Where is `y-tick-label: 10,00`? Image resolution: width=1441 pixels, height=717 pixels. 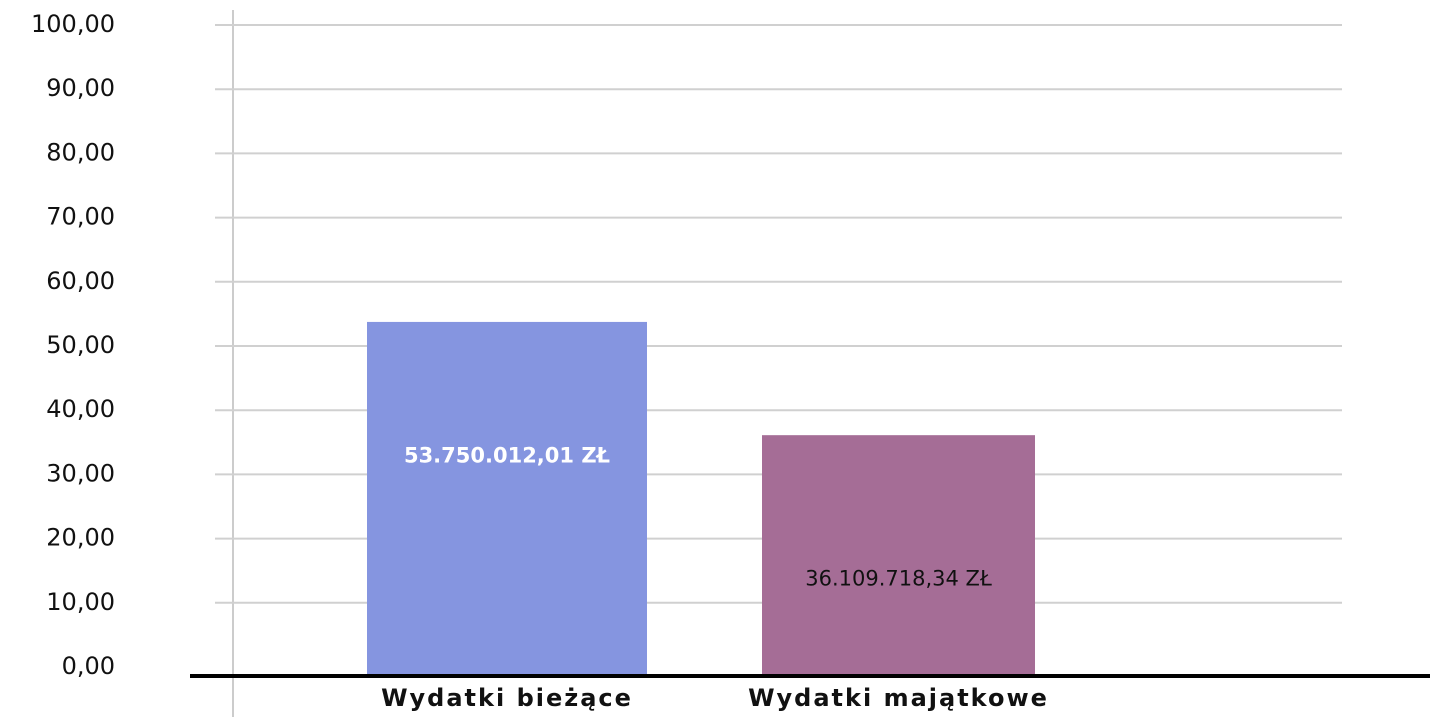 y-tick-label: 10,00 is located at coordinates (80, 602).